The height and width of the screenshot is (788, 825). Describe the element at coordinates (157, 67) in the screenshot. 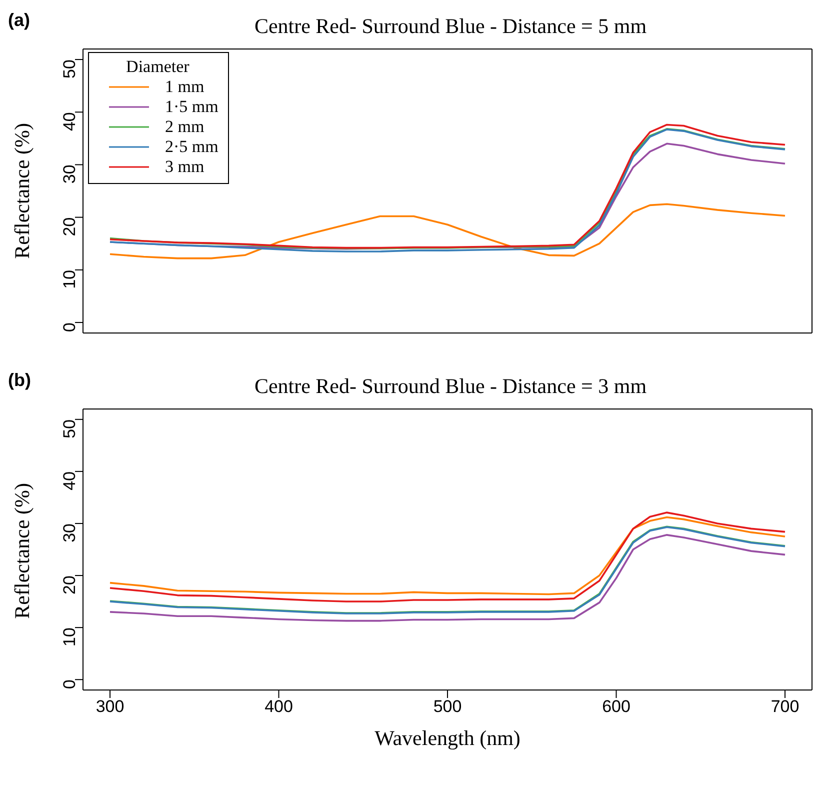

I see `legend-title: Diameter` at that location.